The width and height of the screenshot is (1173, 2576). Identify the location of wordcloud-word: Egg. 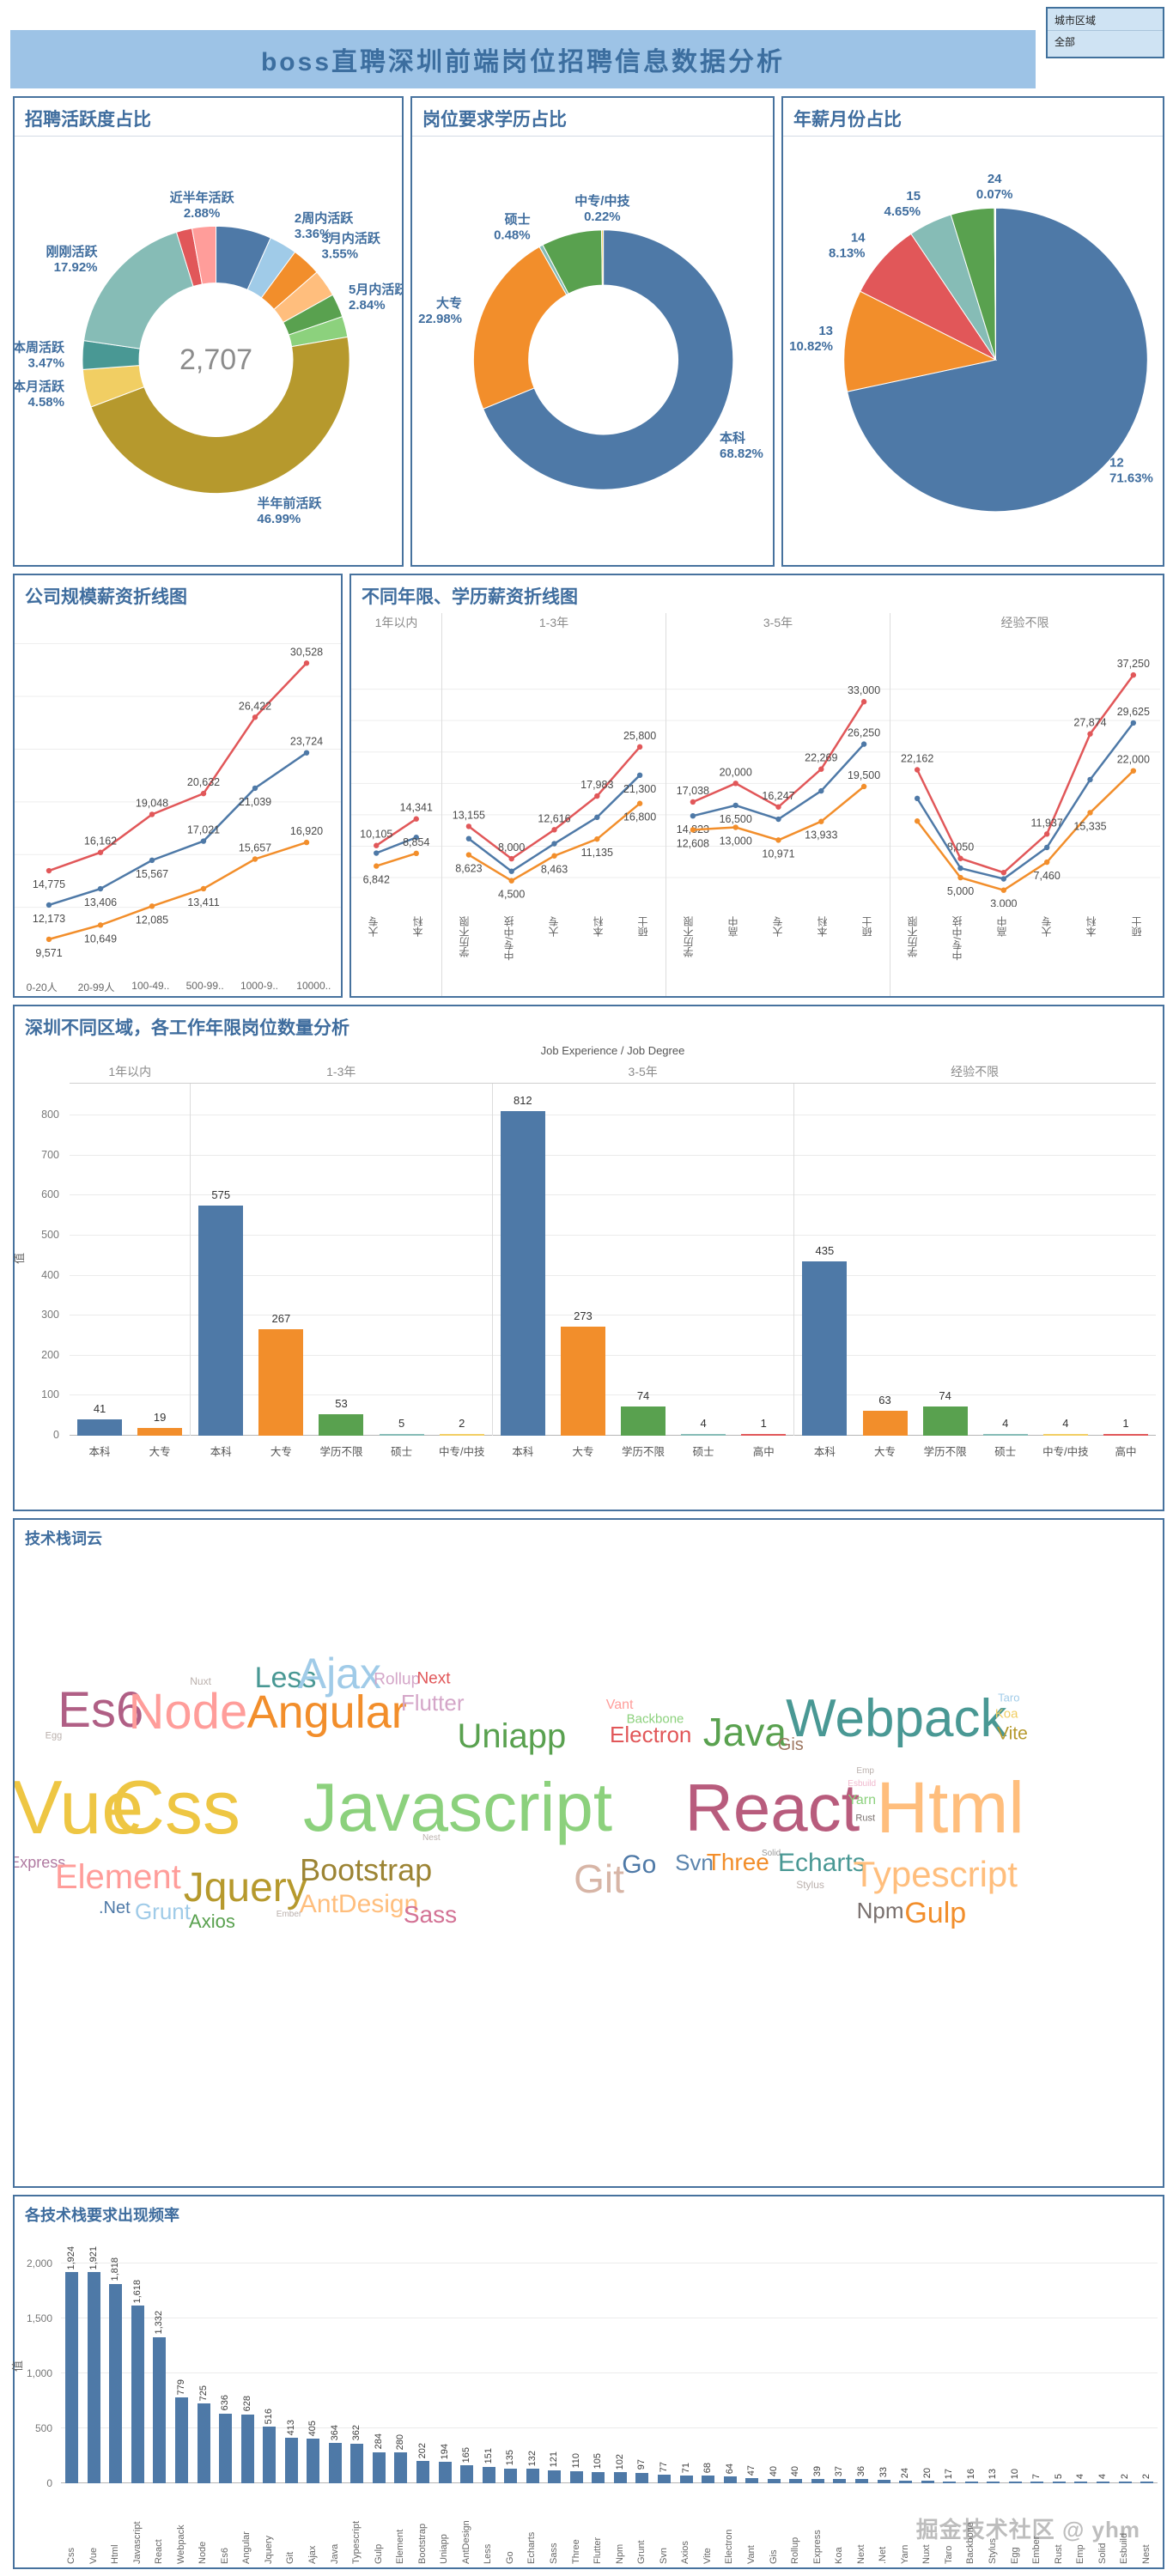
(54, 1736).